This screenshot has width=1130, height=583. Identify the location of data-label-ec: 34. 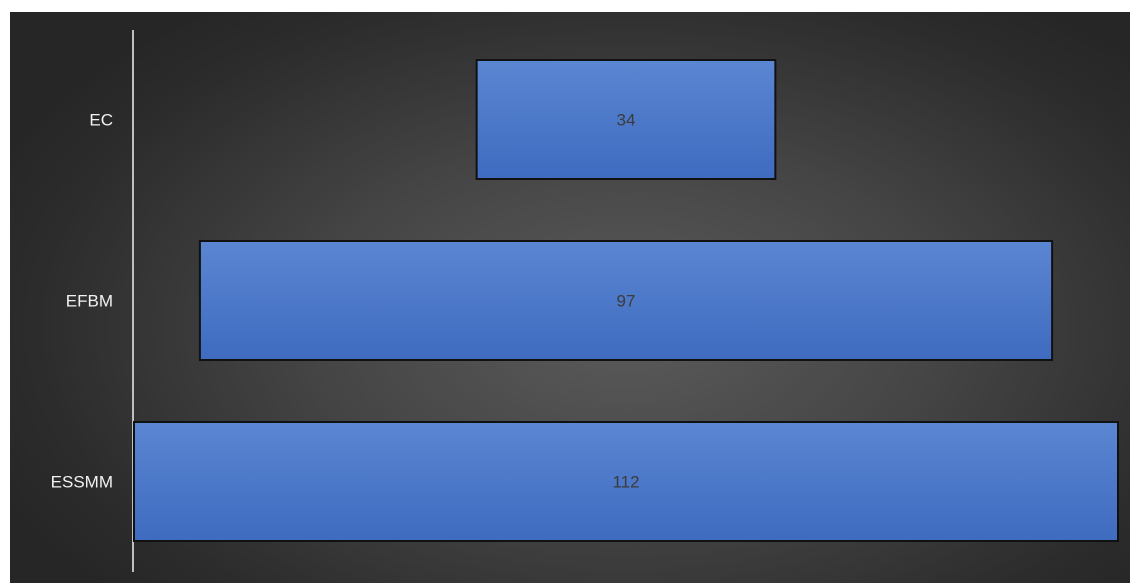
(626, 120).